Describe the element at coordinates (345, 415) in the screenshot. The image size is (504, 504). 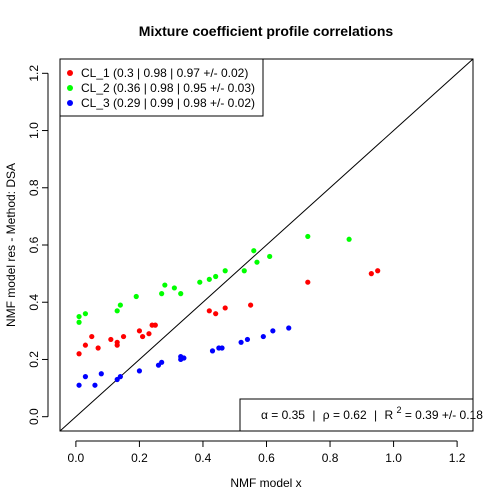
I see `stat-rho: ρ = 0.62` at that location.